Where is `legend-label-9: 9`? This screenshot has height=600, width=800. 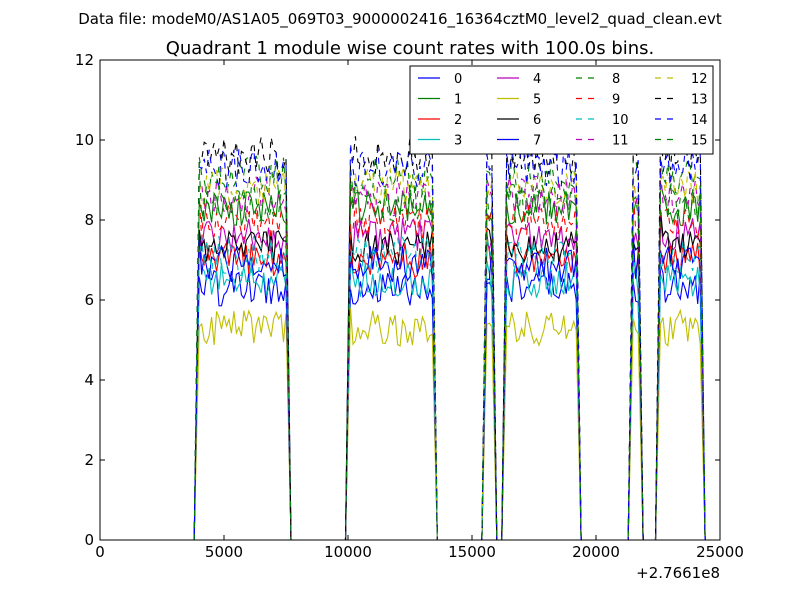 legend-label-9: 9 is located at coordinates (616, 100).